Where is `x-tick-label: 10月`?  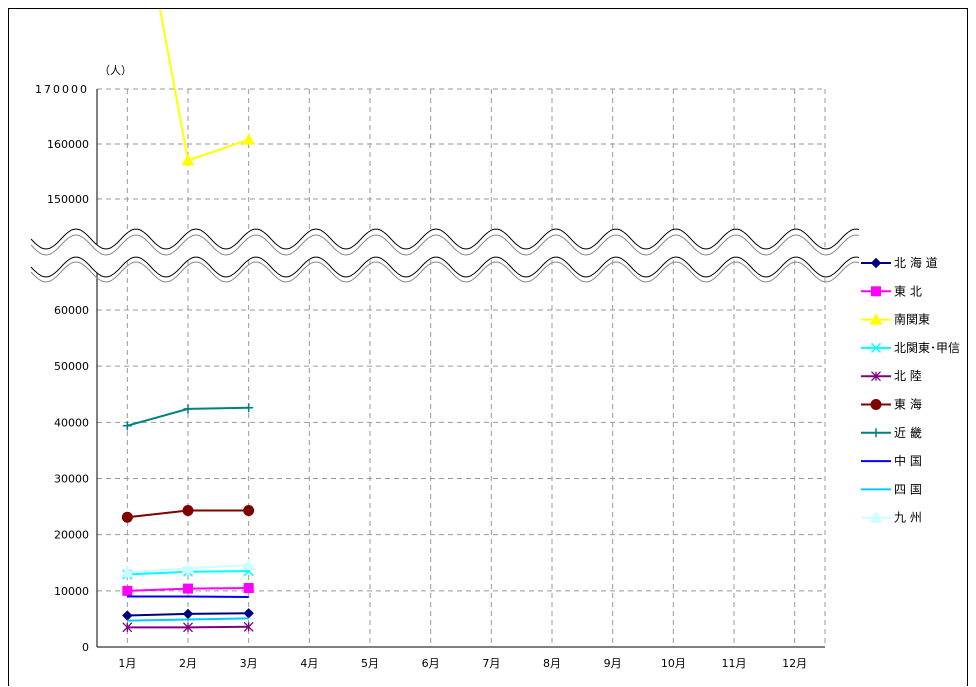 x-tick-label: 10月 is located at coordinates (673, 663).